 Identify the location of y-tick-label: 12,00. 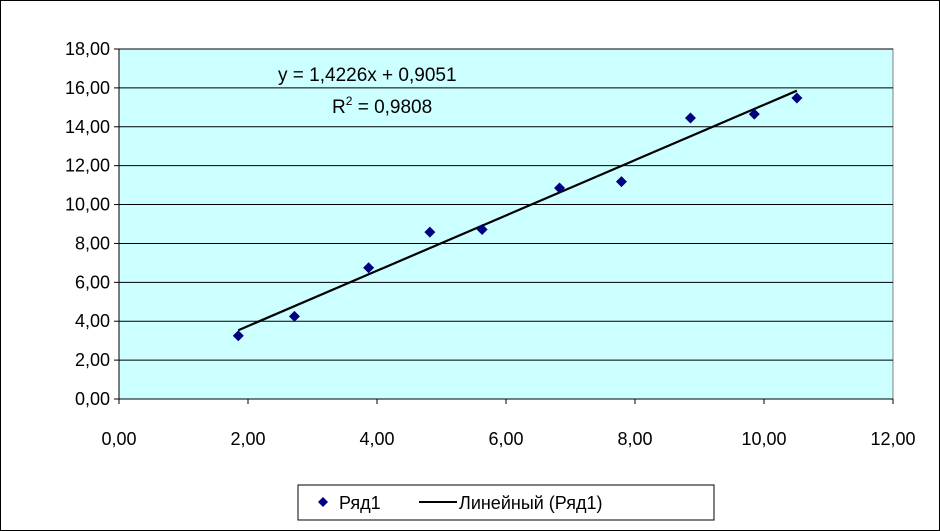
(87, 166).